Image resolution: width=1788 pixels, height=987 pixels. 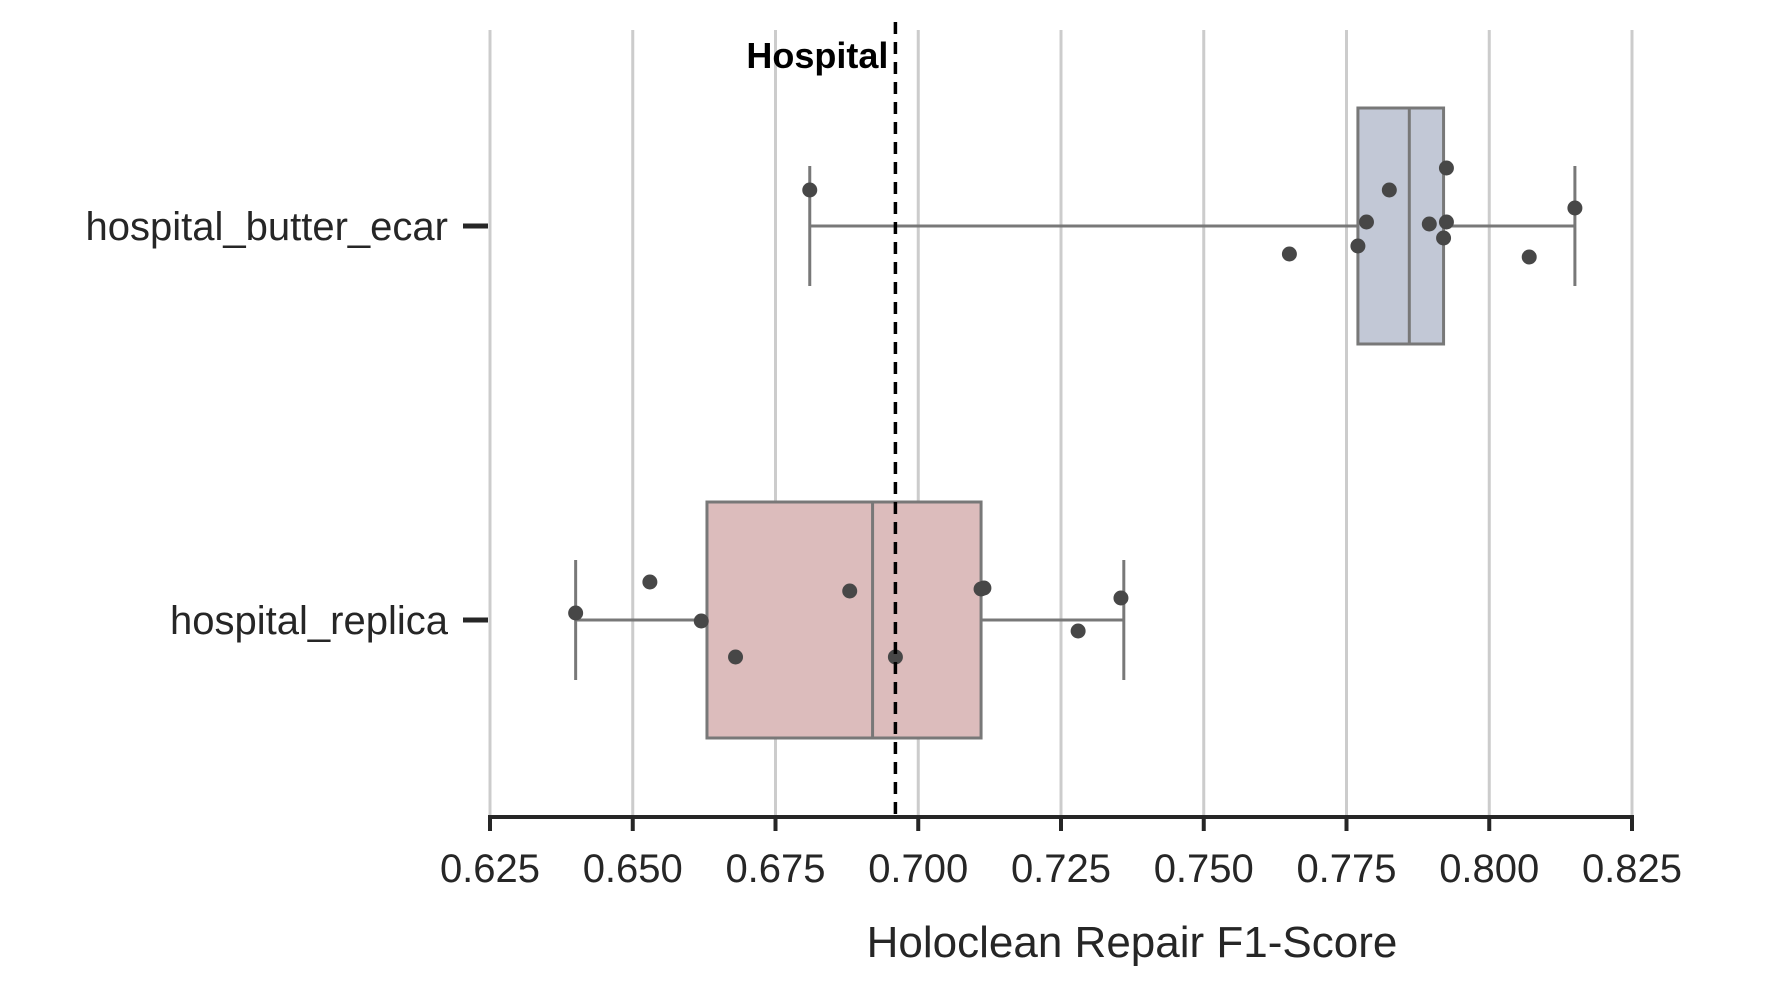 What do you see at coordinates (490, 869) in the screenshot?
I see `x-tick-label: 0.625` at bounding box center [490, 869].